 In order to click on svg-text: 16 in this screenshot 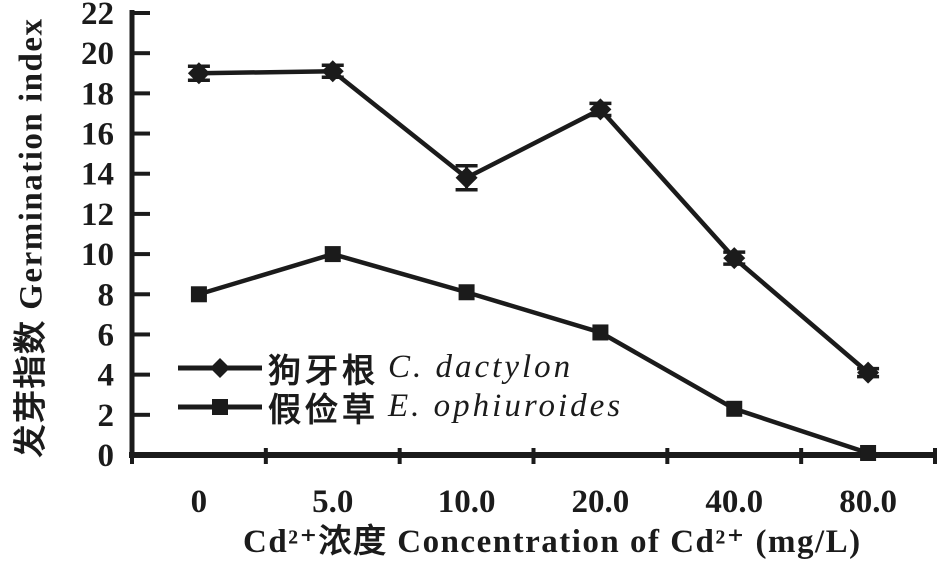, I will do `click(97, 135)`.